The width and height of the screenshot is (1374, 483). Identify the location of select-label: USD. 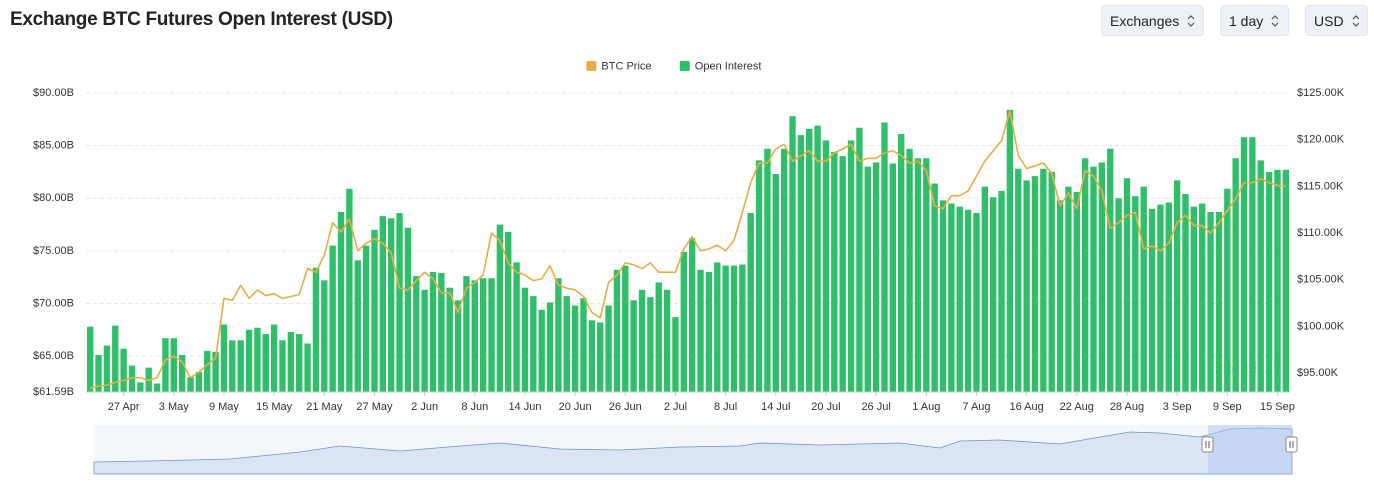
(1329, 20).